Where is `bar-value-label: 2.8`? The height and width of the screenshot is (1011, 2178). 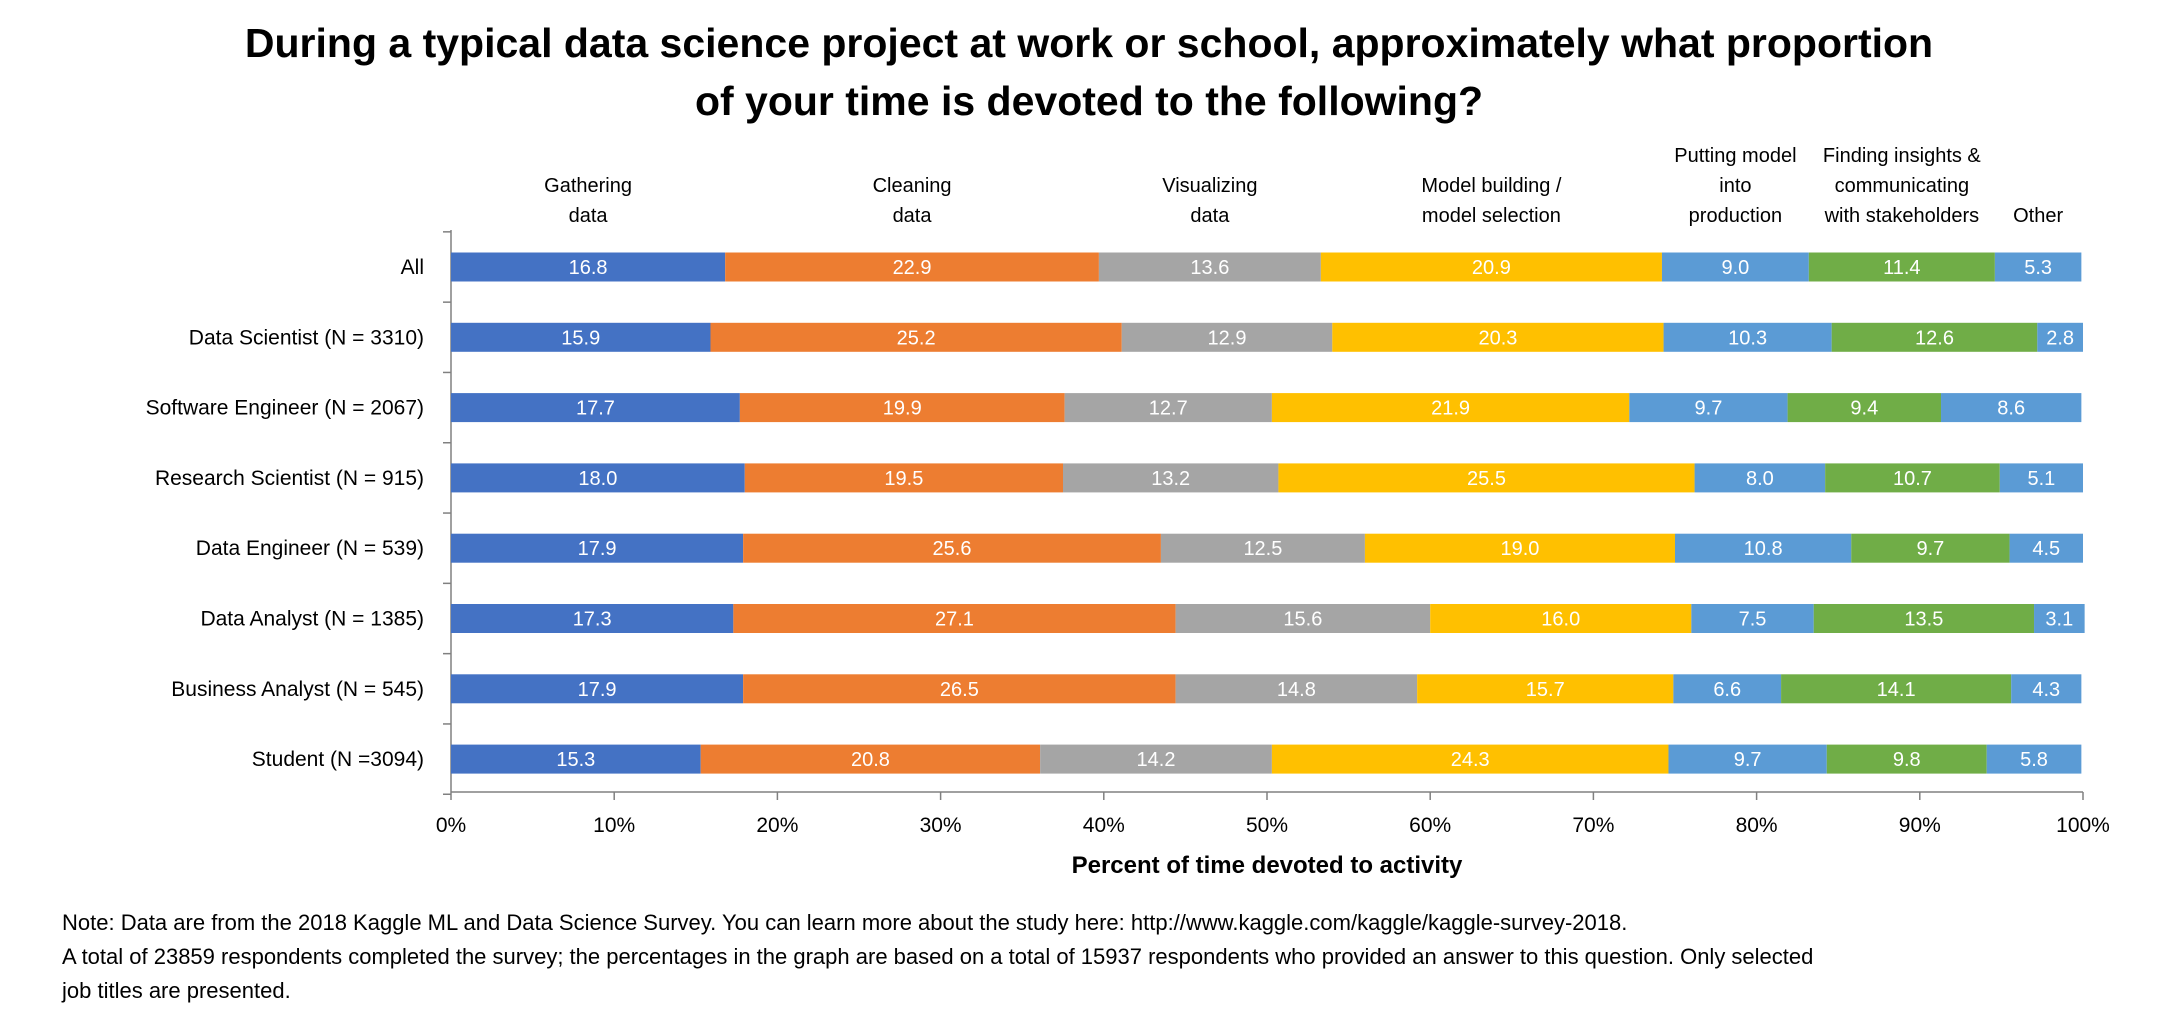 bar-value-label: 2.8 is located at coordinates (2060, 338).